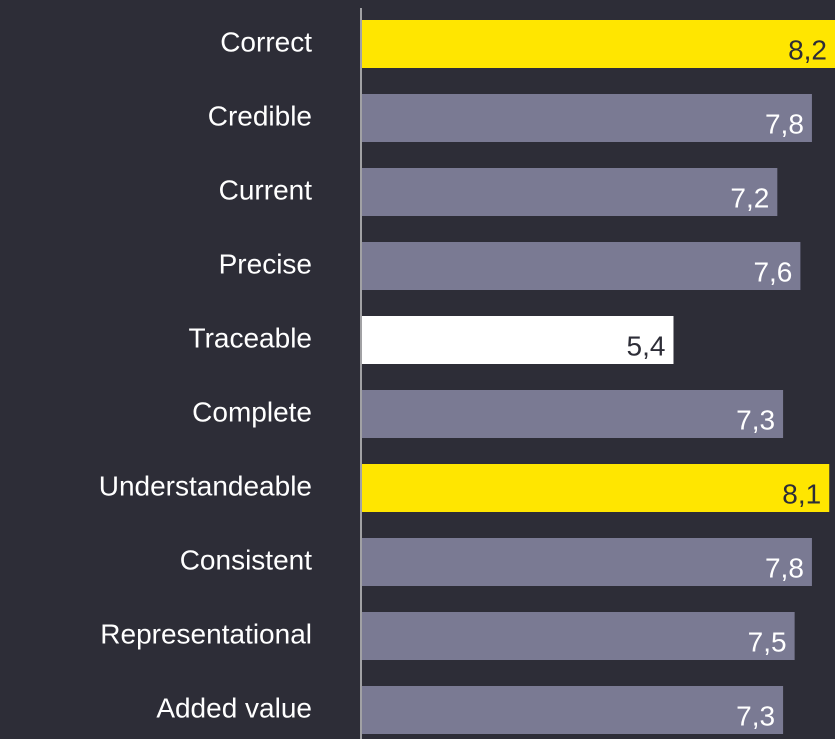 This screenshot has height=739, width=835. I want to click on category-label: Consistent, so click(246, 559).